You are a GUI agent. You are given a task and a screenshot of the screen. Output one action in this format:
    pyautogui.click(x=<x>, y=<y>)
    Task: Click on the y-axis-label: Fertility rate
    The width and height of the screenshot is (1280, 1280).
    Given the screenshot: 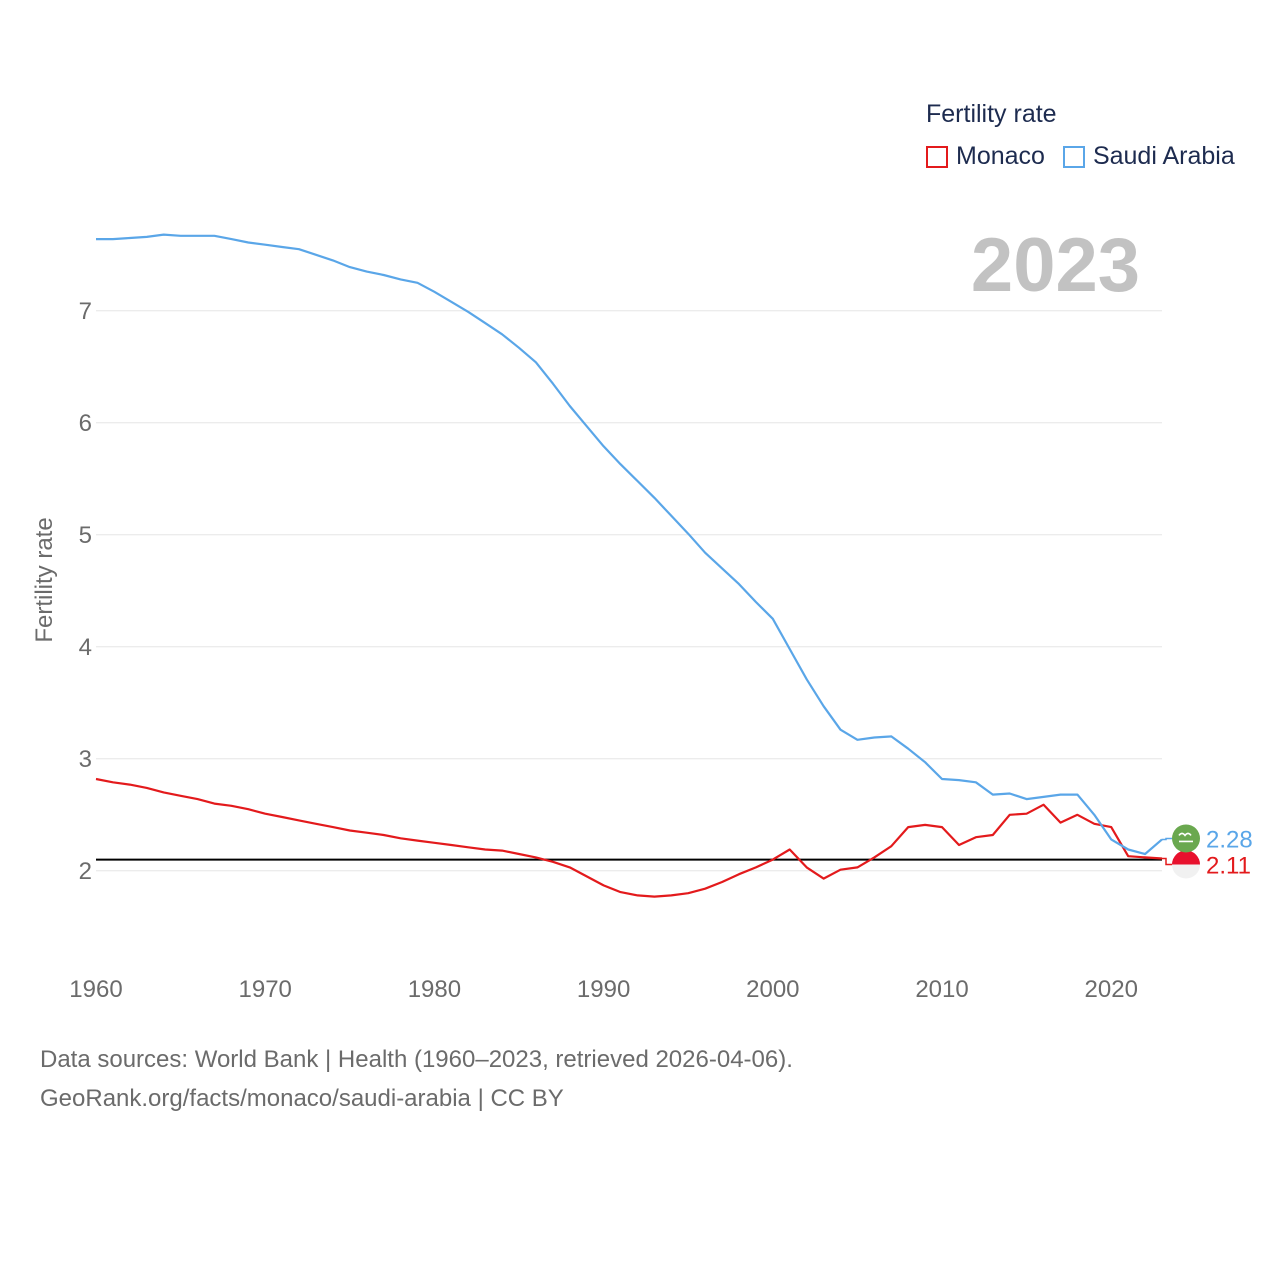 What is the action you would take?
    pyautogui.click(x=44, y=579)
    